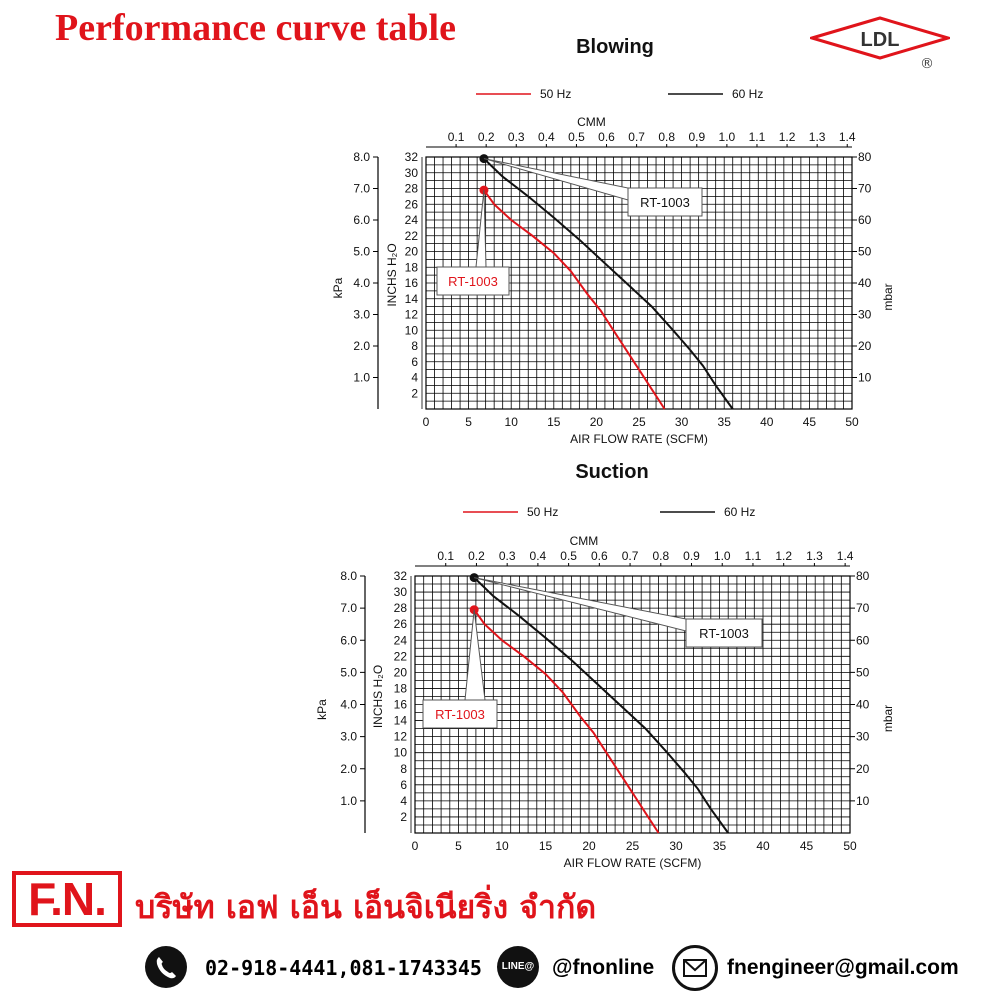  Describe the element at coordinates (767, 422) in the screenshot. I see `x-tick-label: 40` at that location.